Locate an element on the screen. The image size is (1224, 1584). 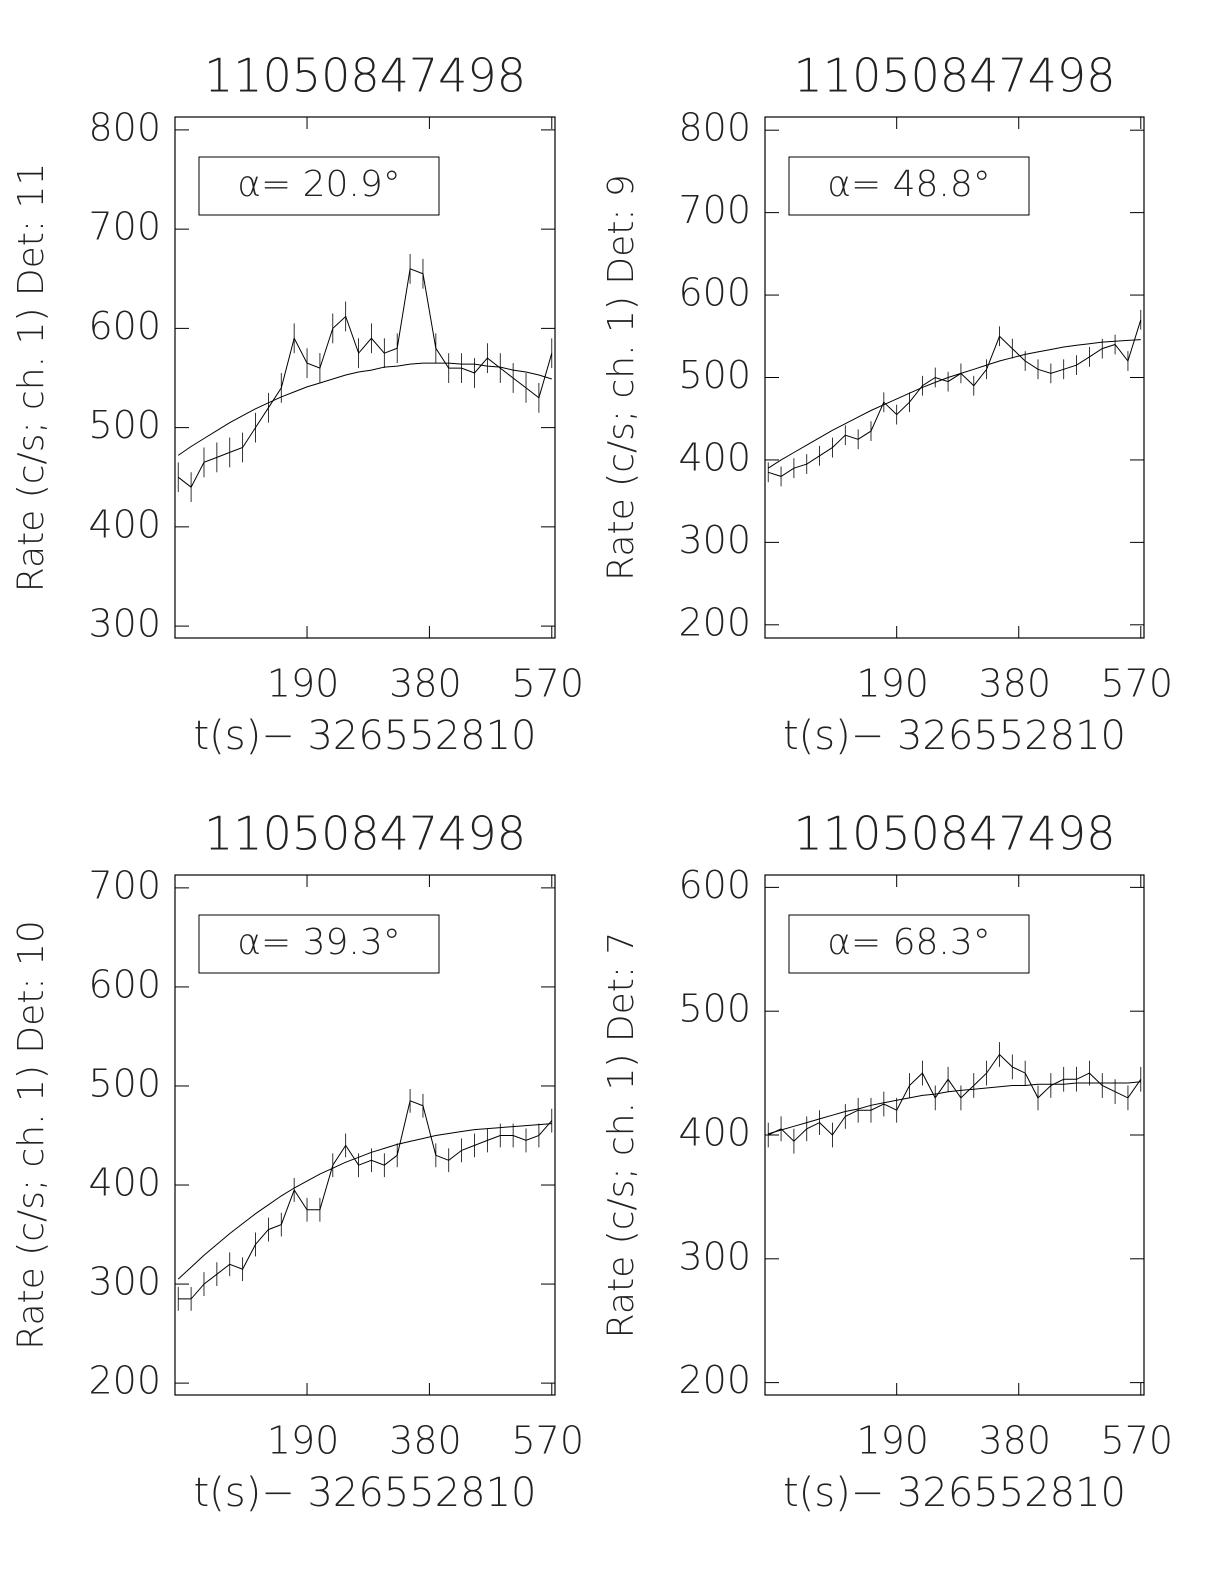
annotation: α= 39.3° is located at coordinates (319, 942).